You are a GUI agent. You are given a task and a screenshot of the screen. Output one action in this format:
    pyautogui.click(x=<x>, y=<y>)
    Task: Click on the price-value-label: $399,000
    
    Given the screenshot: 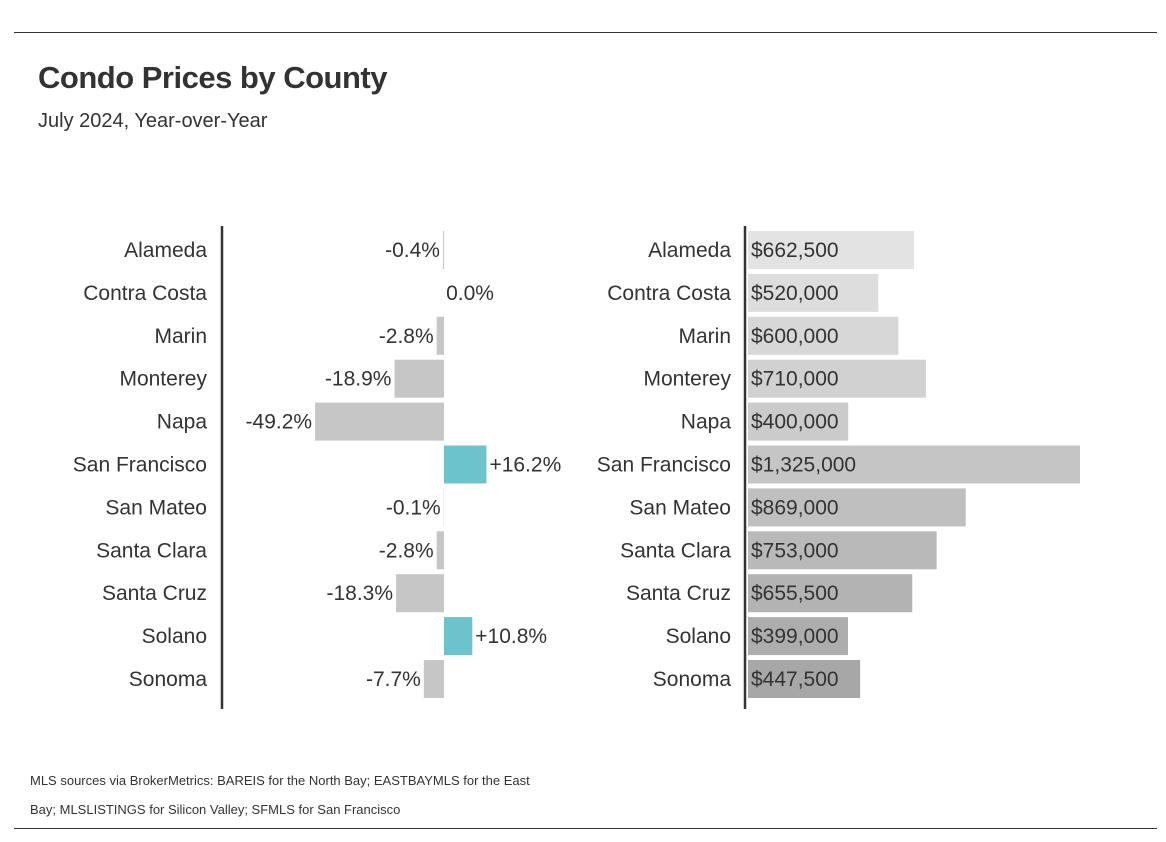 What is the action you would take?
    pyautogui.click(x=795, y=636)
    